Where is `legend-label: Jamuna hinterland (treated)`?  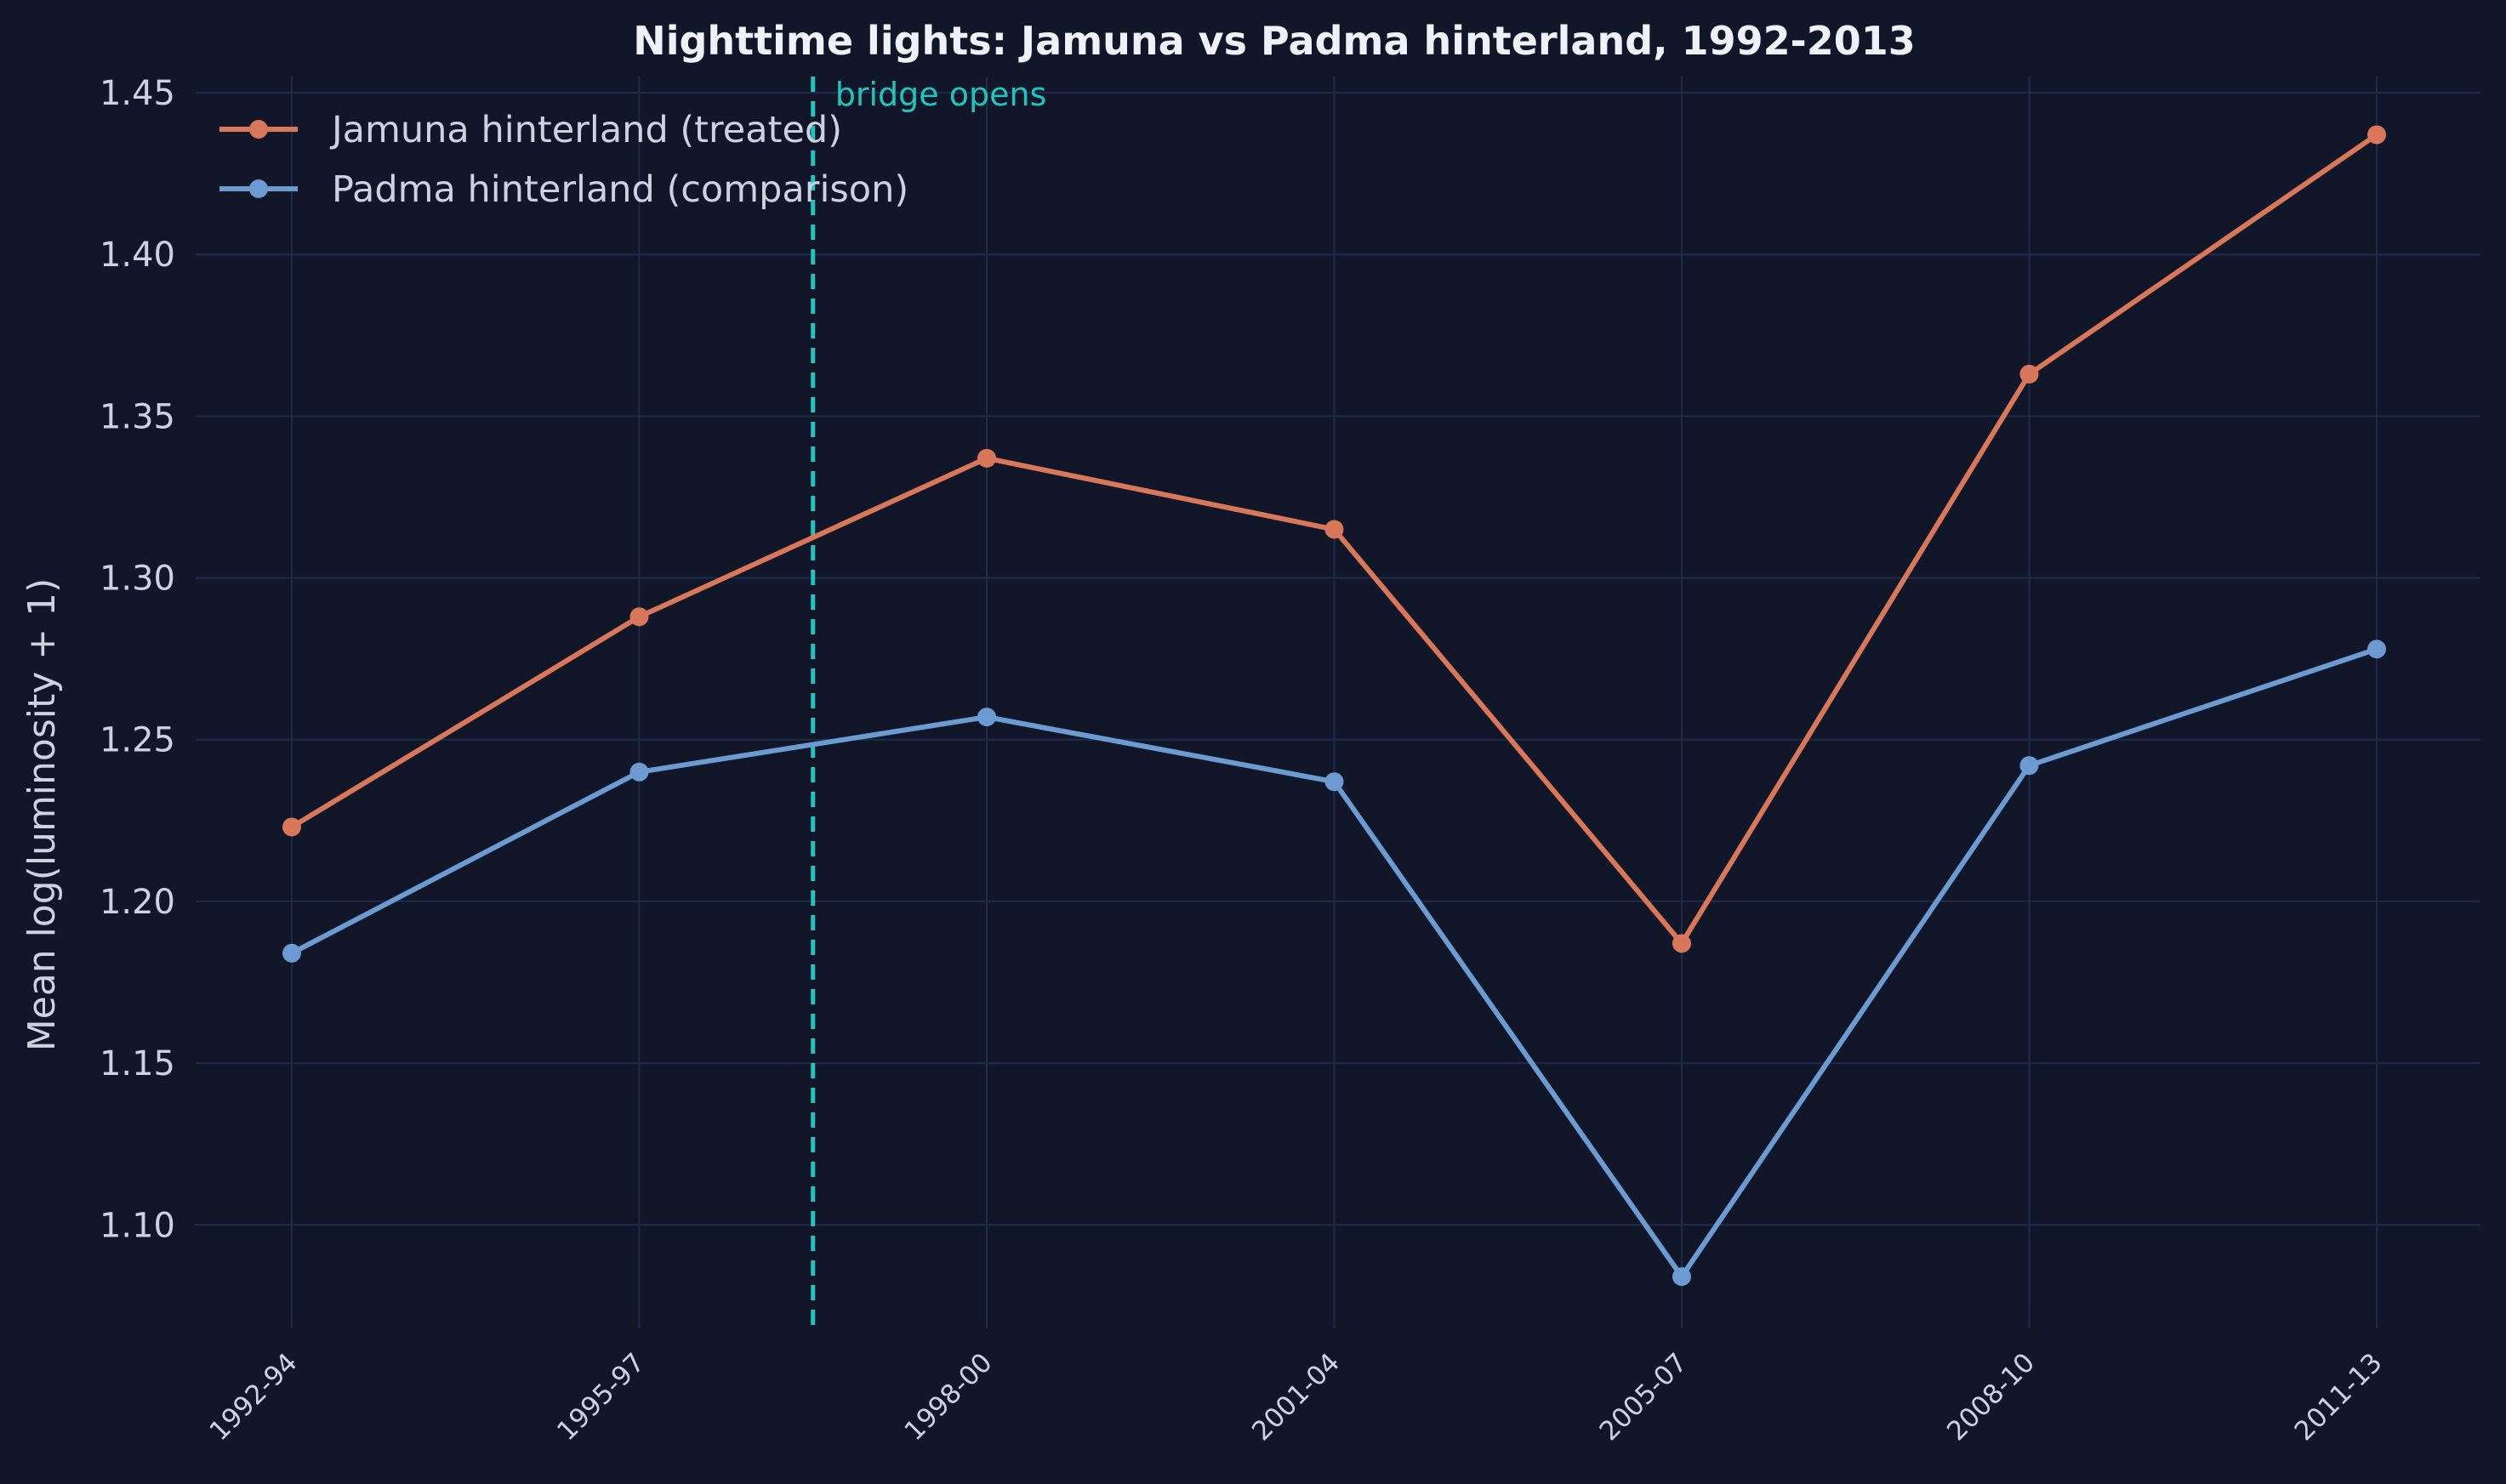 legend-label: Jamuna hinterland (treated) is located at coordinates (586, 130).